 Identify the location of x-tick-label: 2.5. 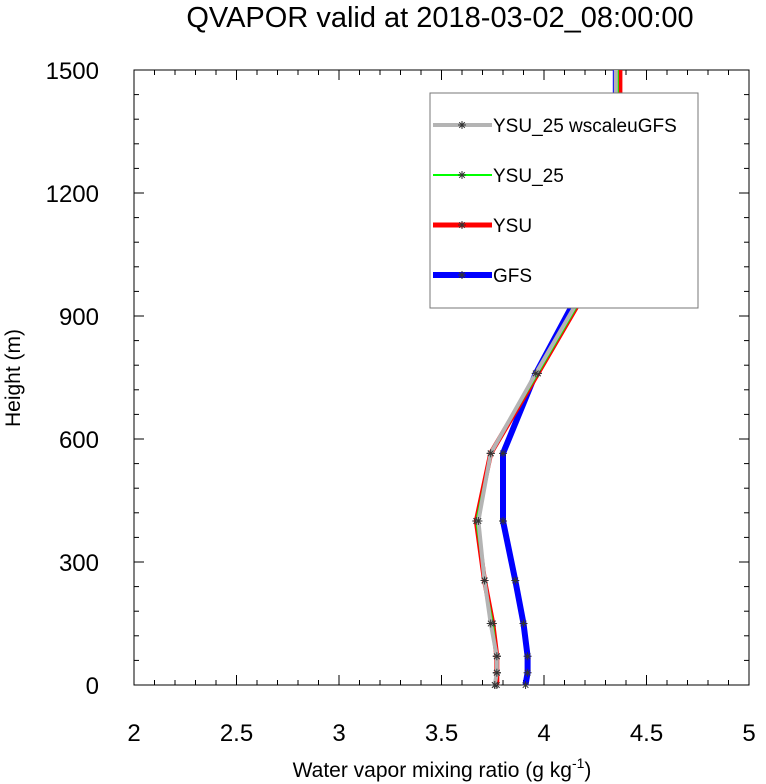
(236, 733).